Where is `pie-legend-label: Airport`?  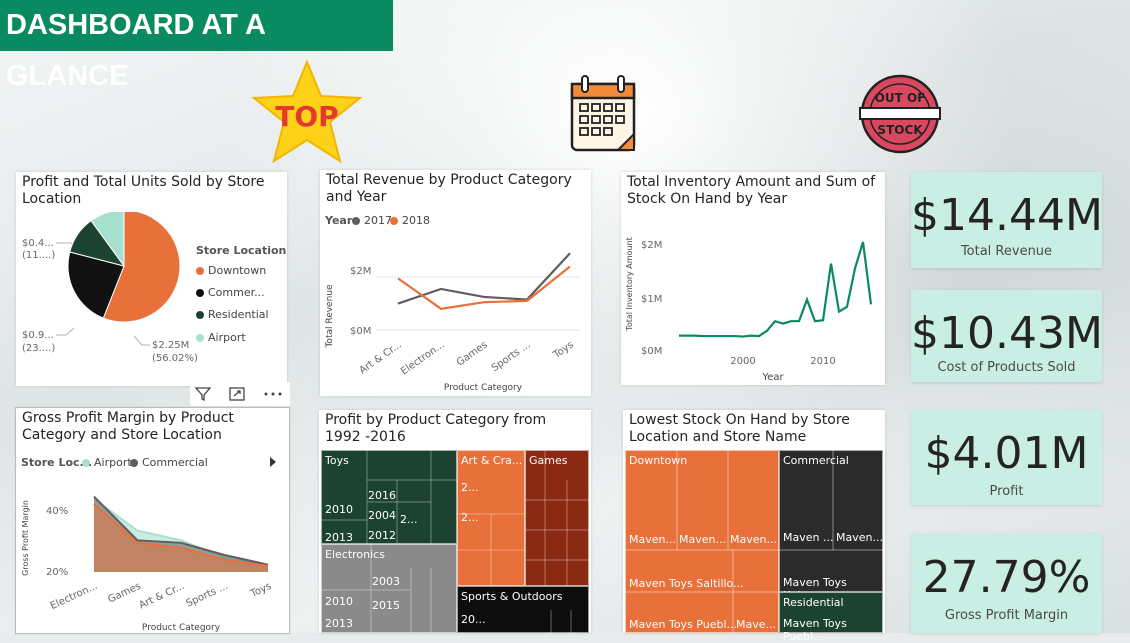 pie-legend-label: Airport is located at coordinates (227, 337).